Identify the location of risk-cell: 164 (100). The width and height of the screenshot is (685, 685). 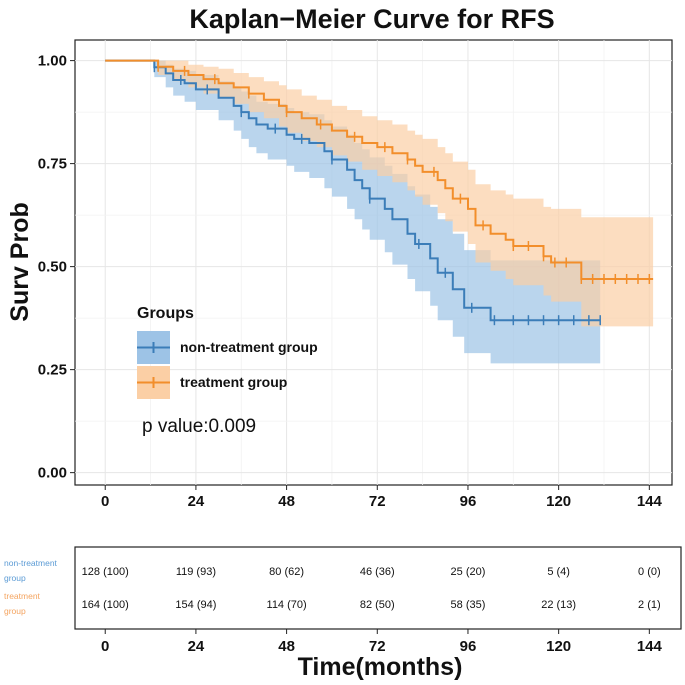
(105, 605).